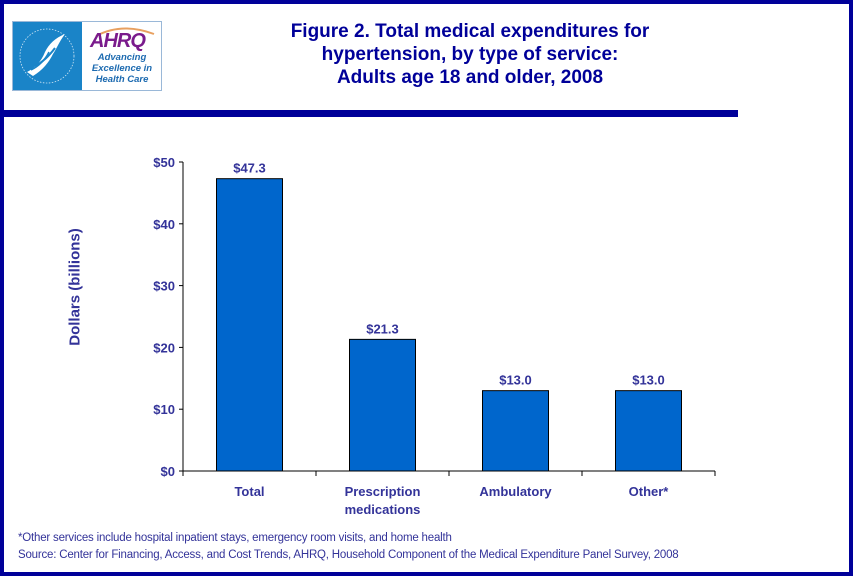 The image size is (853, 576). What do you see at coordinates (649, 491) in the screenshot?
I see `x-tick-label: Other*` at bounding box center [649, 491].